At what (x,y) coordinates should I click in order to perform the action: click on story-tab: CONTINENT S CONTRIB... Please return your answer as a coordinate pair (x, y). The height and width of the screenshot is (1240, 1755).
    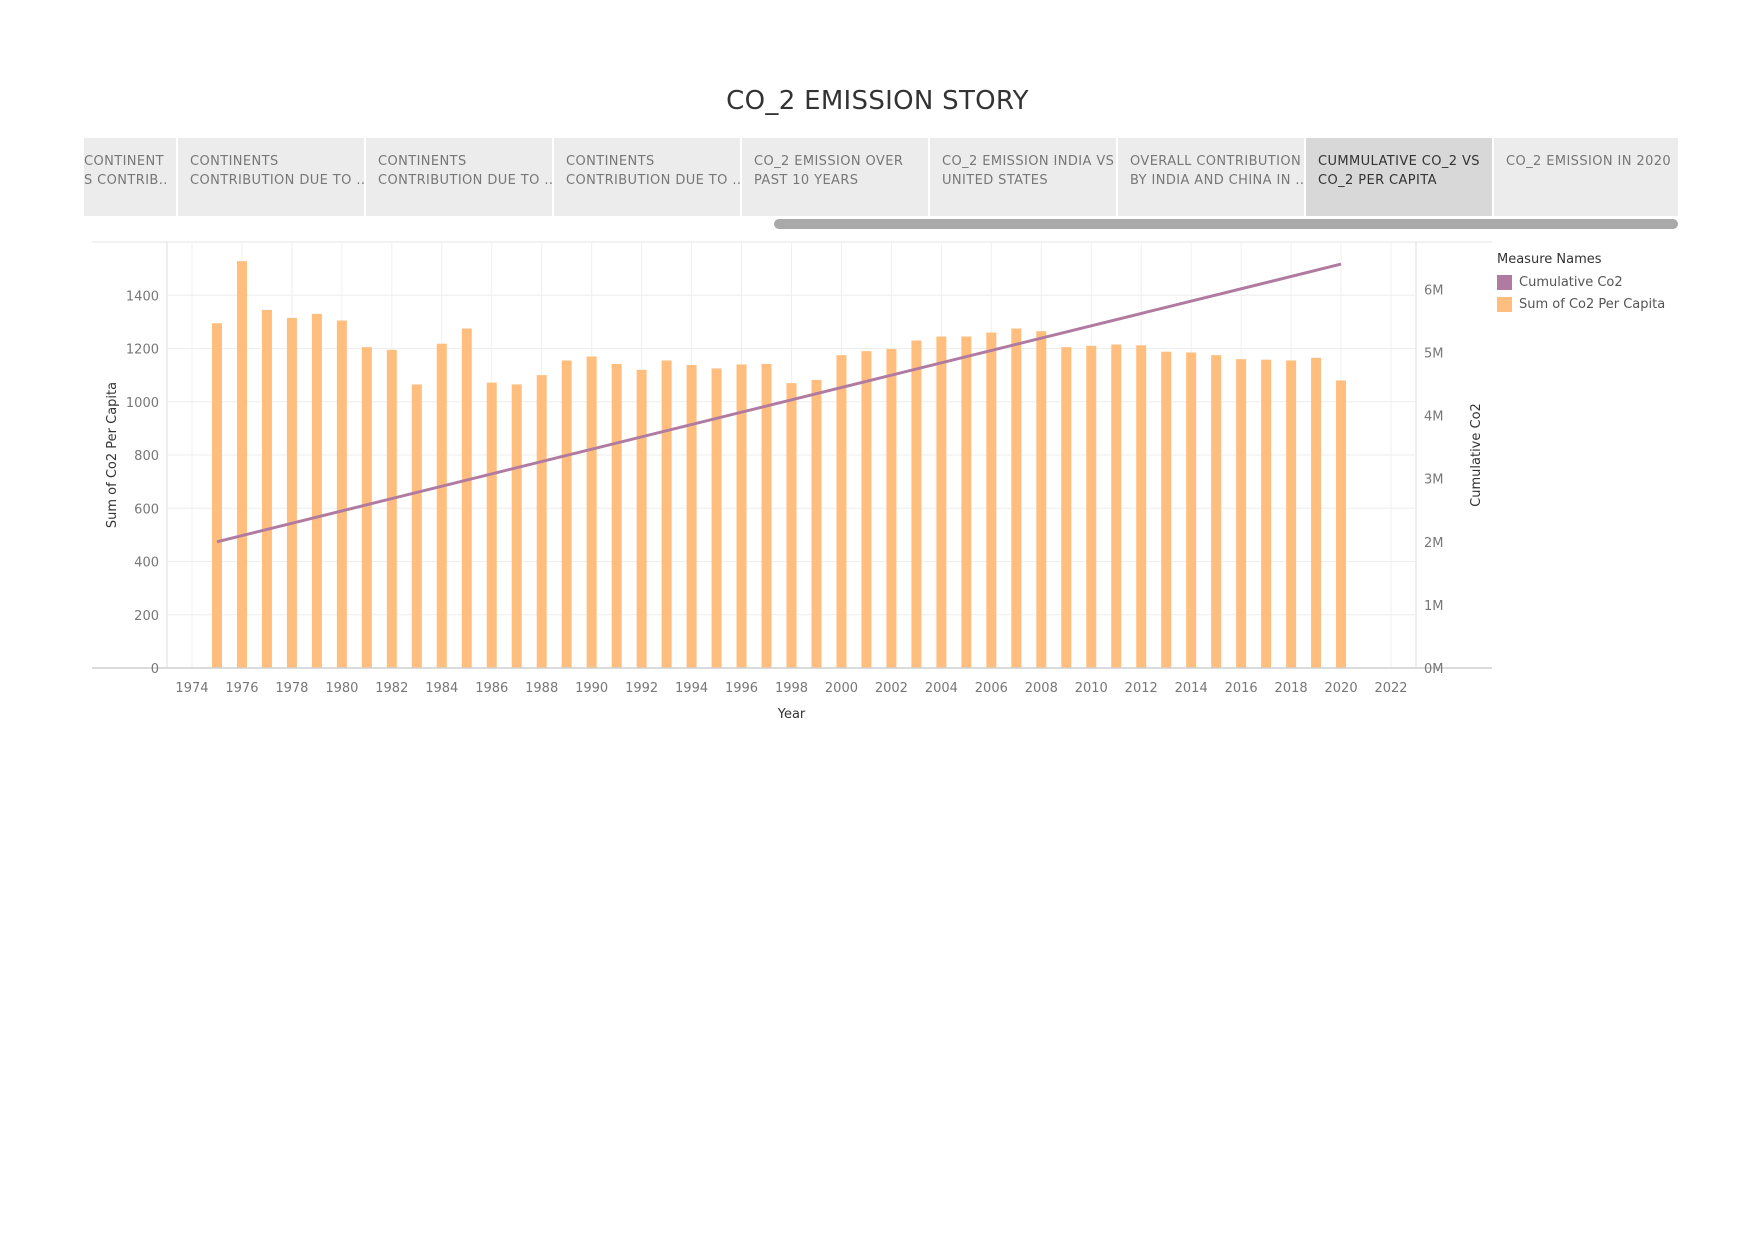
    Looking at the image, I should click on (131, 177).